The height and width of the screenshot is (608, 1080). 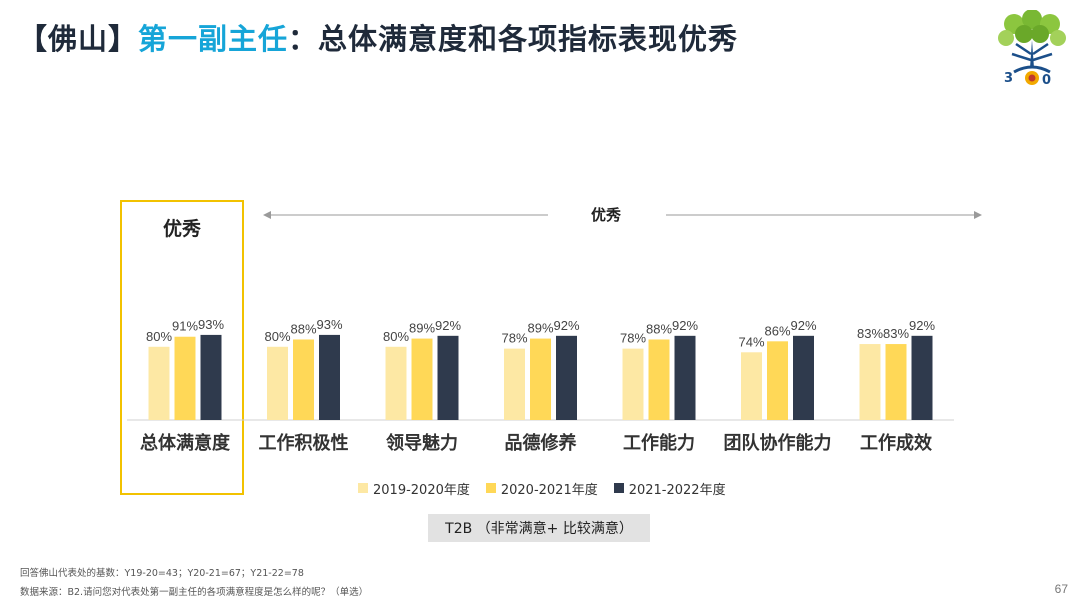 I want to click on title-accent: 第一副主任, so click(x=213, y=39).